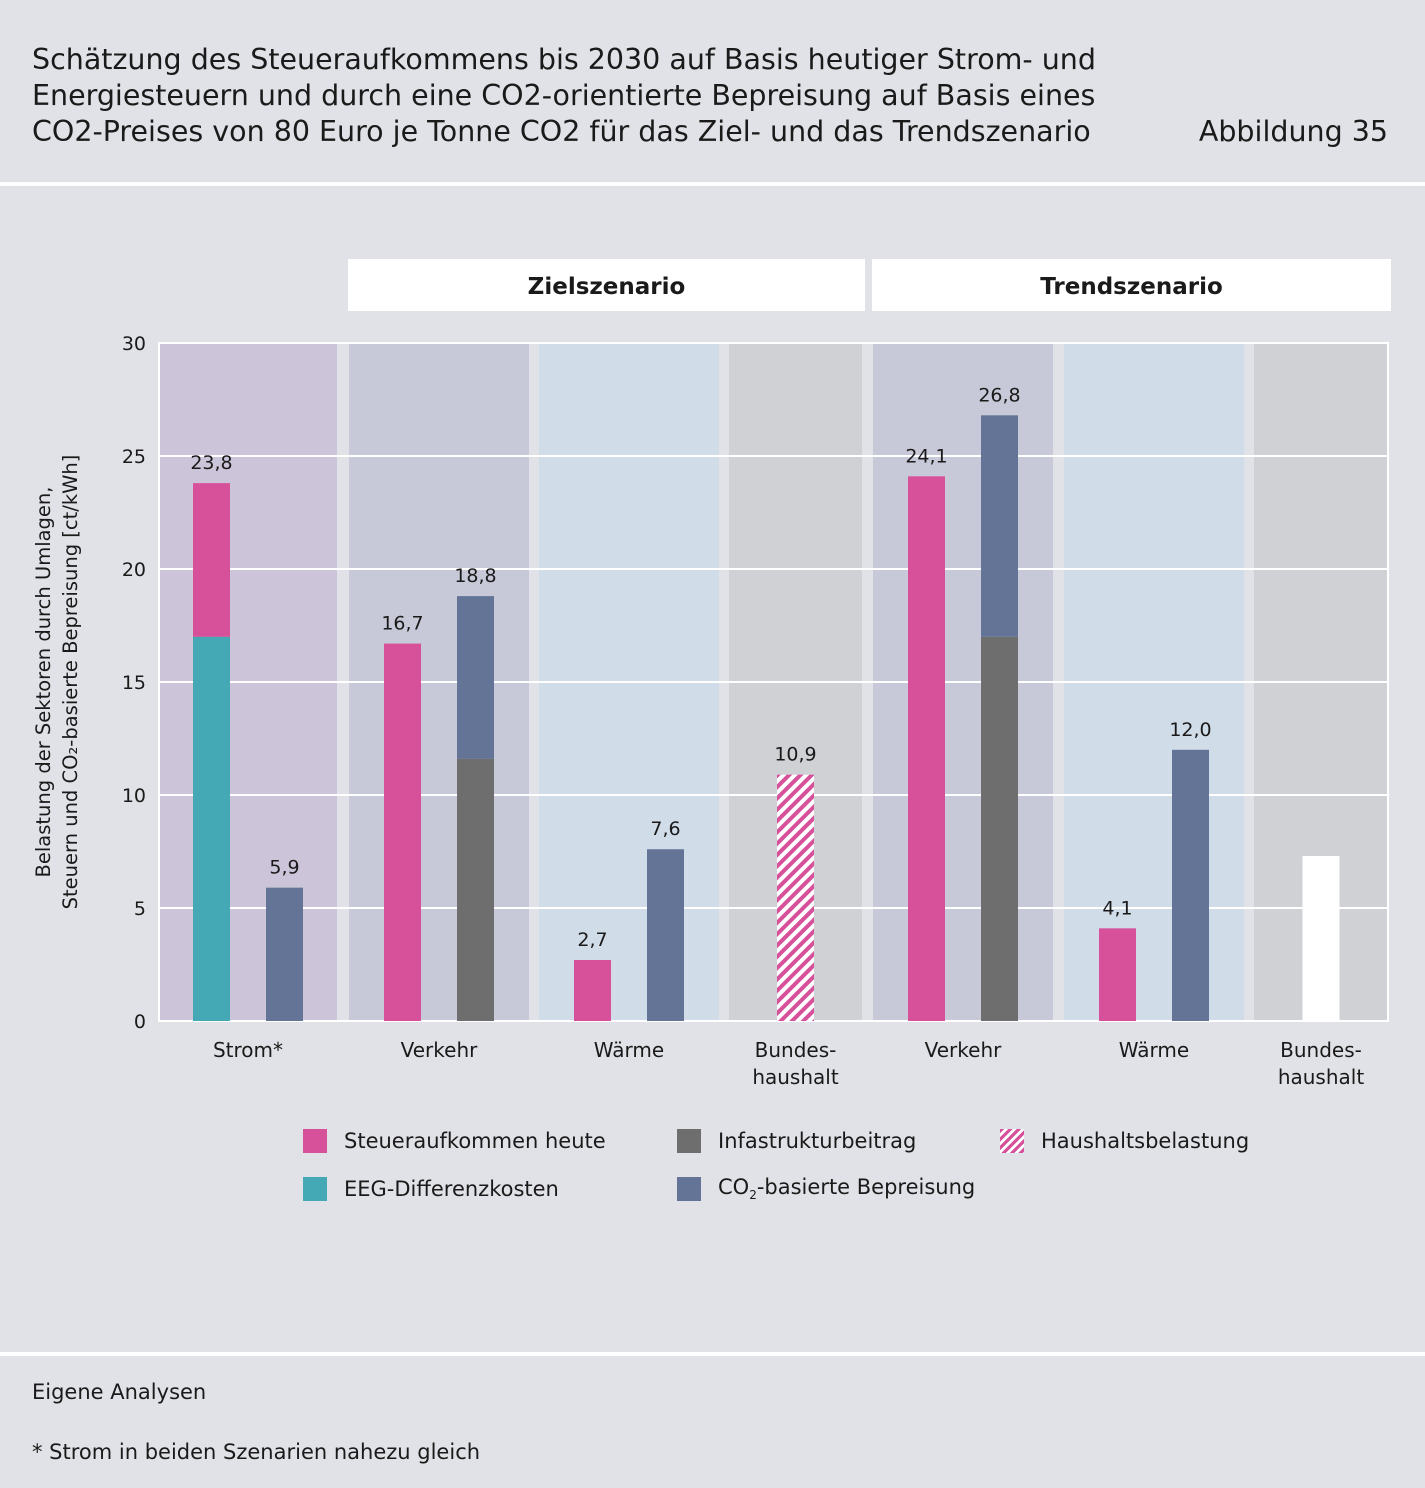 Image resolution: width=1425 pixels, height=1488 pixels. I want to click on legend-label: EEG-Differenzkosten, so click(451, 1189).